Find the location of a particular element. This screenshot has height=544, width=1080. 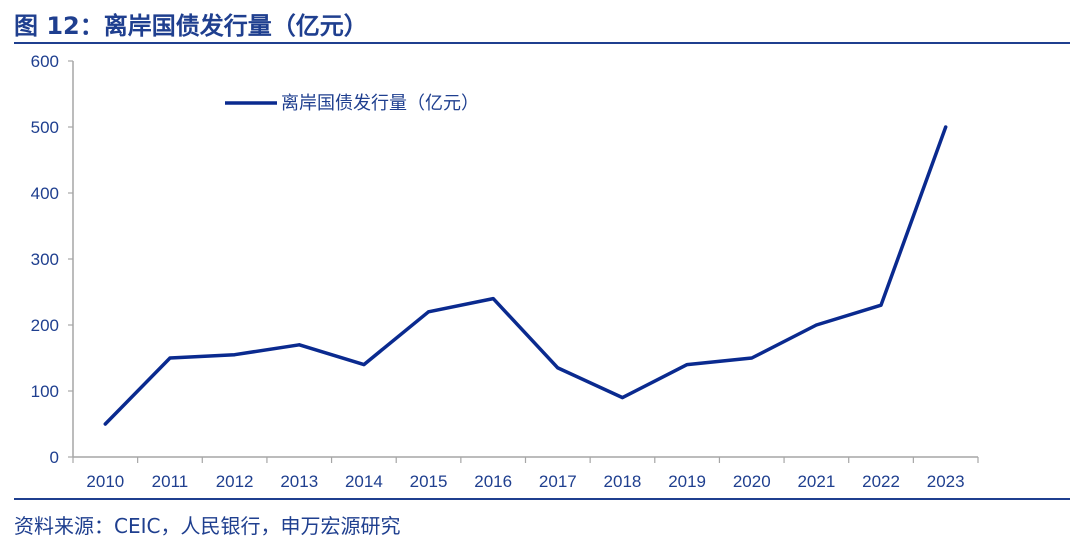

y-tick-label: 100 is located at coordinates (45, 391).